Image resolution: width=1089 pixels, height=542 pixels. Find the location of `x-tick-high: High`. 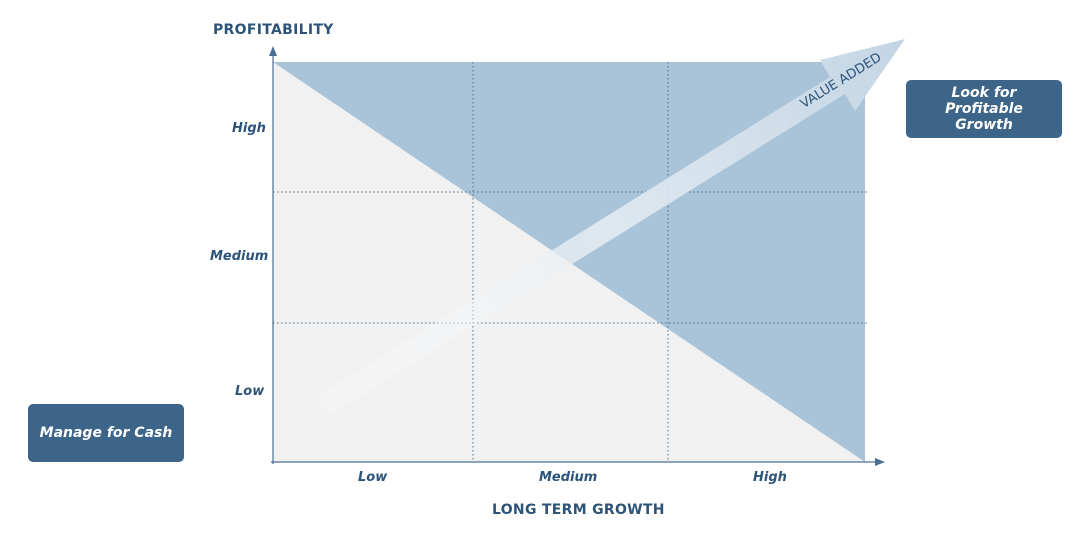

x-tick-high: High is located at coordinates (770, 477).